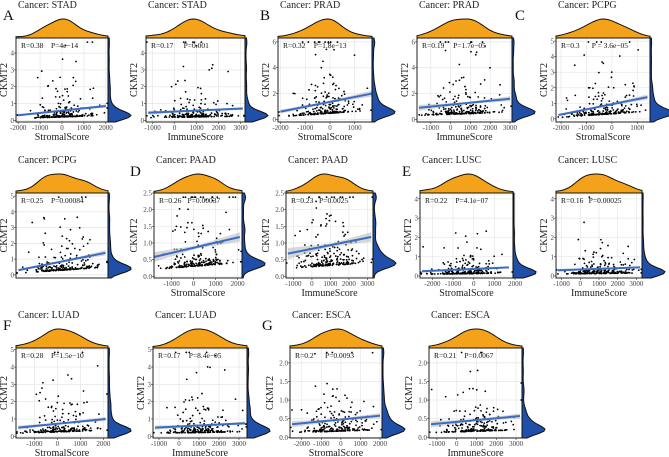  Describe the element at coordinates (553, 119) in the screenshot. I see `y-tick-label: 0` at that location.